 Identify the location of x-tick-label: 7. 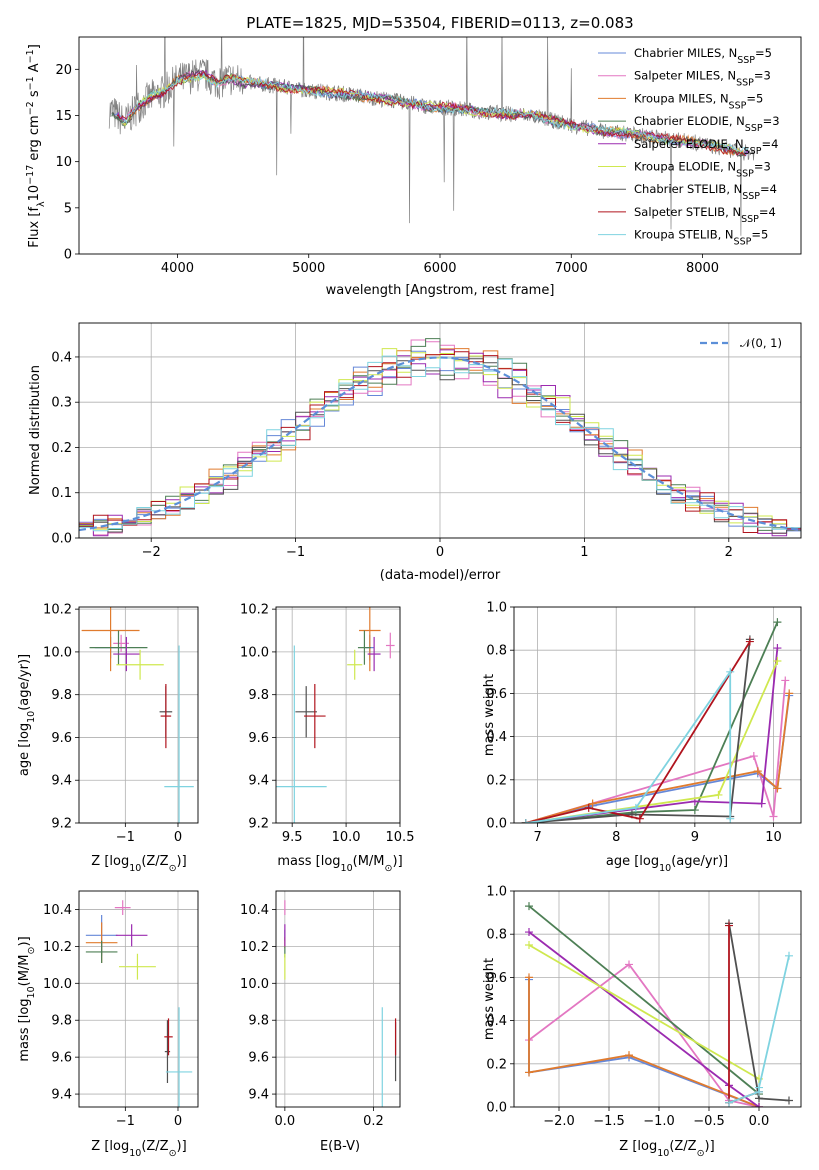
(537, 837).